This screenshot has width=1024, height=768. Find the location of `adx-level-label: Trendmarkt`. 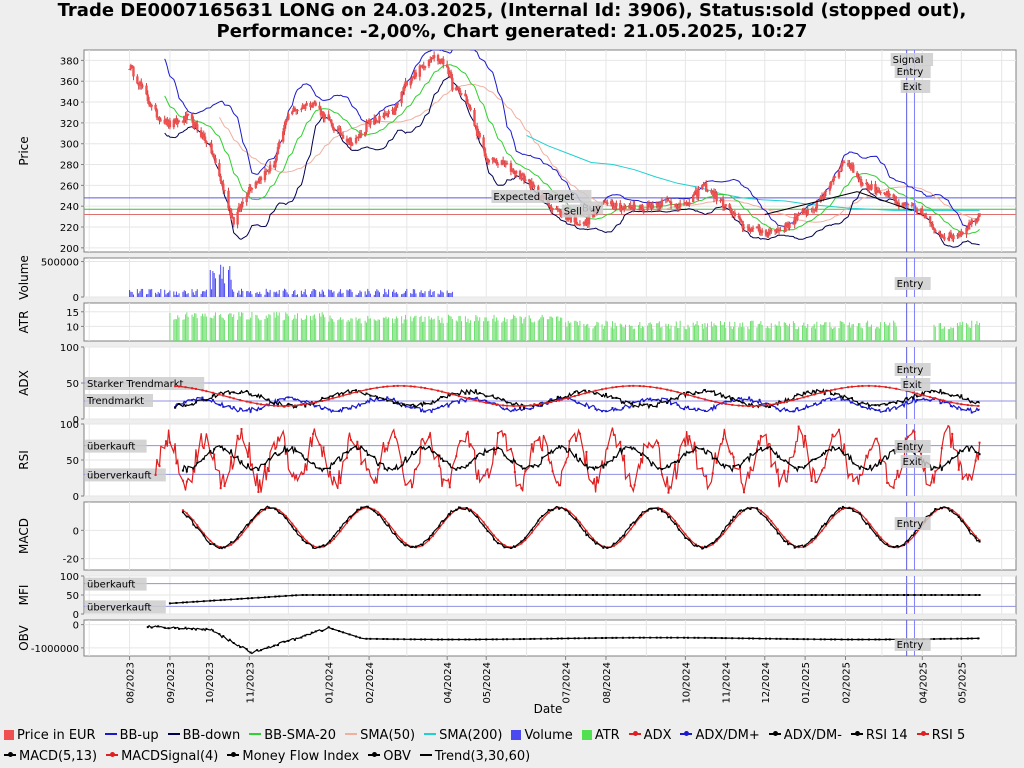

adx-level-label: Trendmarkt is located at coordinates (115, 401).